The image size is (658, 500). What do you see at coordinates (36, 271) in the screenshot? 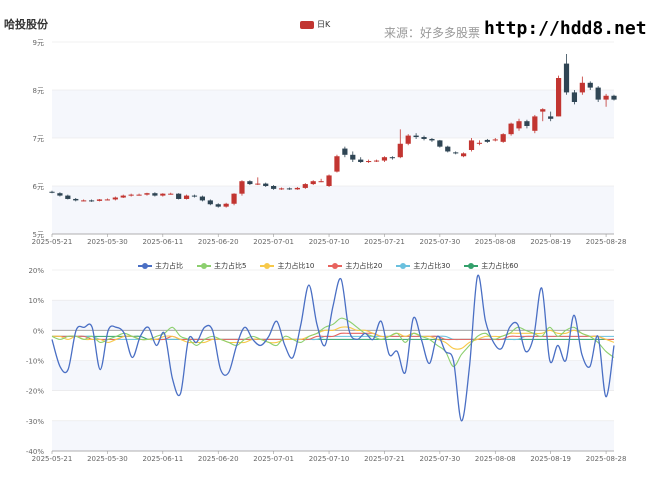
I see `y-tick-label: 20%` at bounding box center [36, 271].